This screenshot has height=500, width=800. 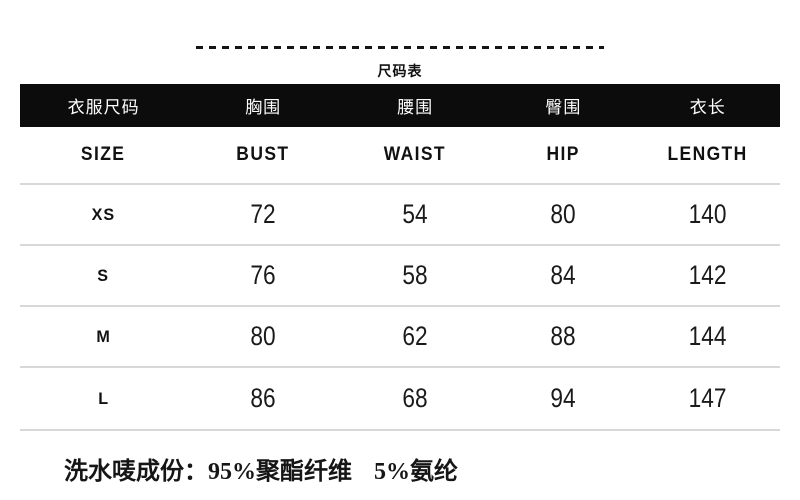 What do you see at coordinates (707, 336) in the screenshot?
I see `length-value: 144` at bounding box center [707, 336].